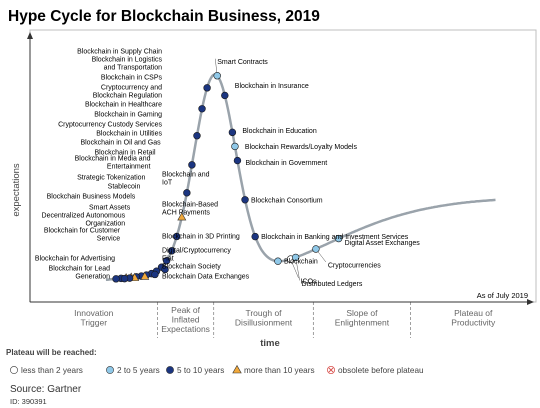  Describe the element at coordinates (331, 370) in the screenshot. I see `legend-obsolete-x` at that location.